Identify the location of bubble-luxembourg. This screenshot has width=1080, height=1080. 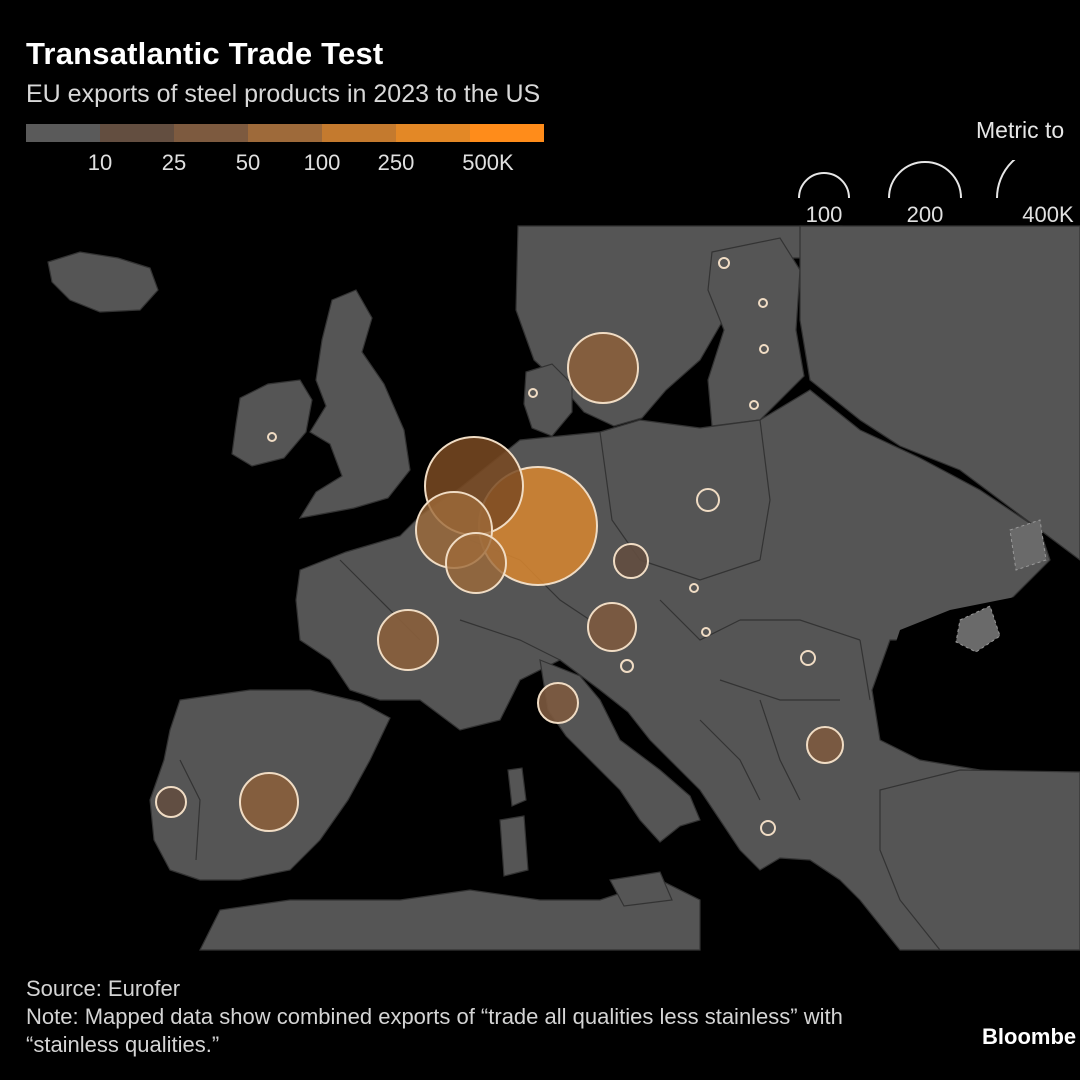
(476, 563).